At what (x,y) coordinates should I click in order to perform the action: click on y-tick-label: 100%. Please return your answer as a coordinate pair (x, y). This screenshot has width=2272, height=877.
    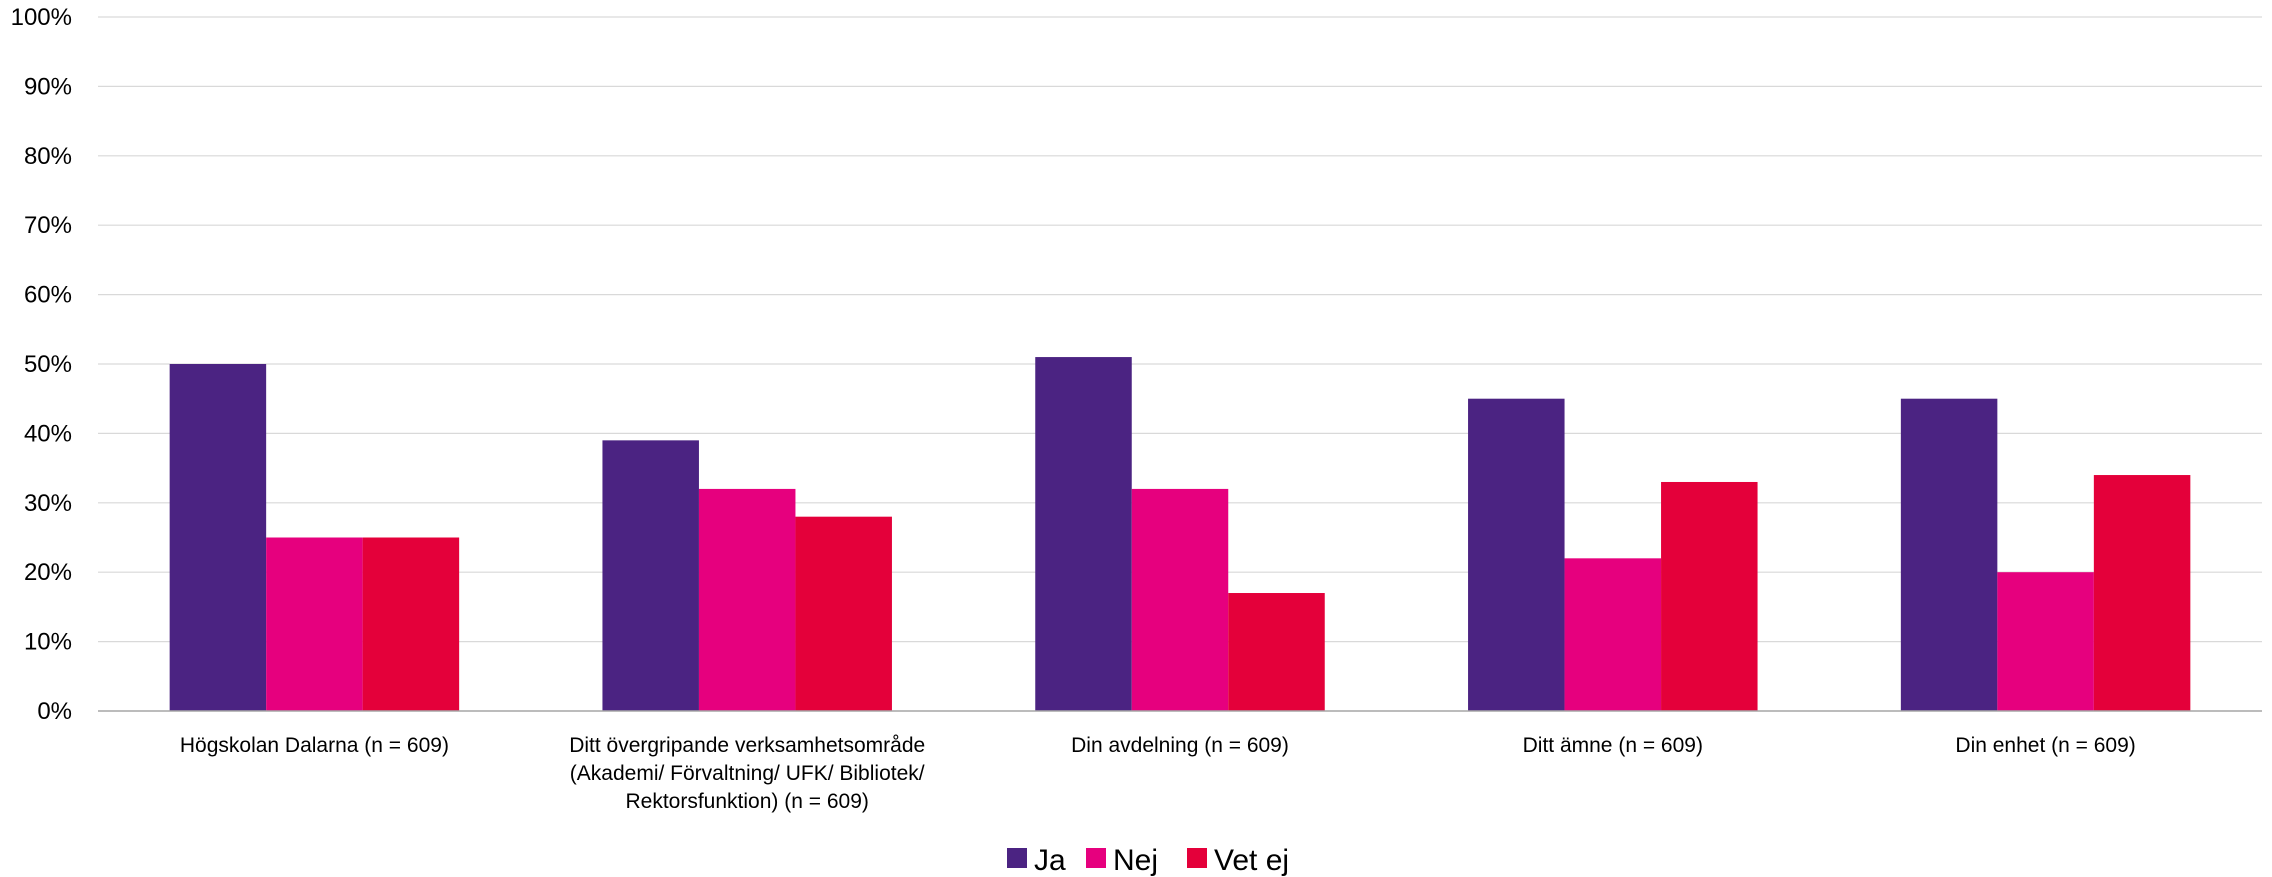
    Looking at the image, I should click on (41, 17).